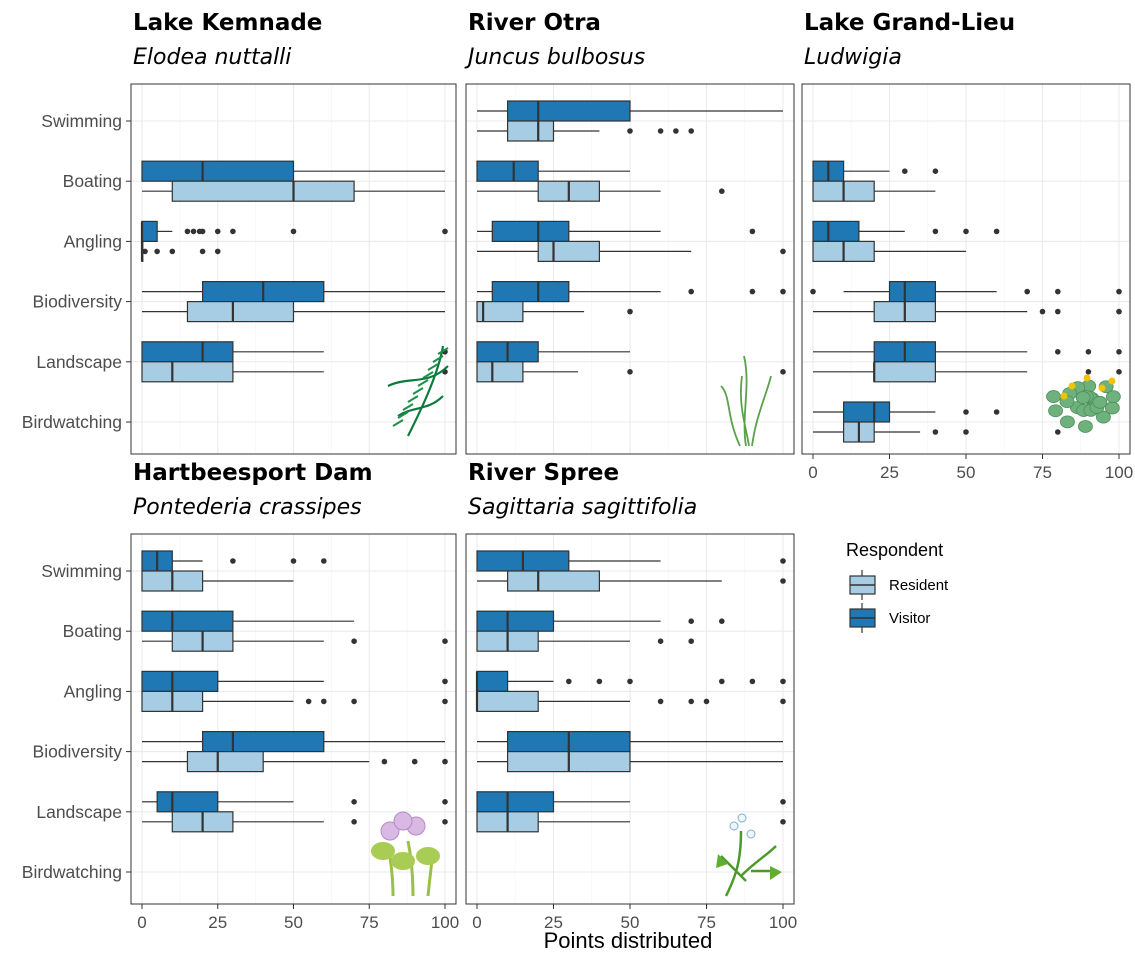 The height and width of the screenshot is (957, 1135). I want to click on legend-label: Resident, so click(919, 585).